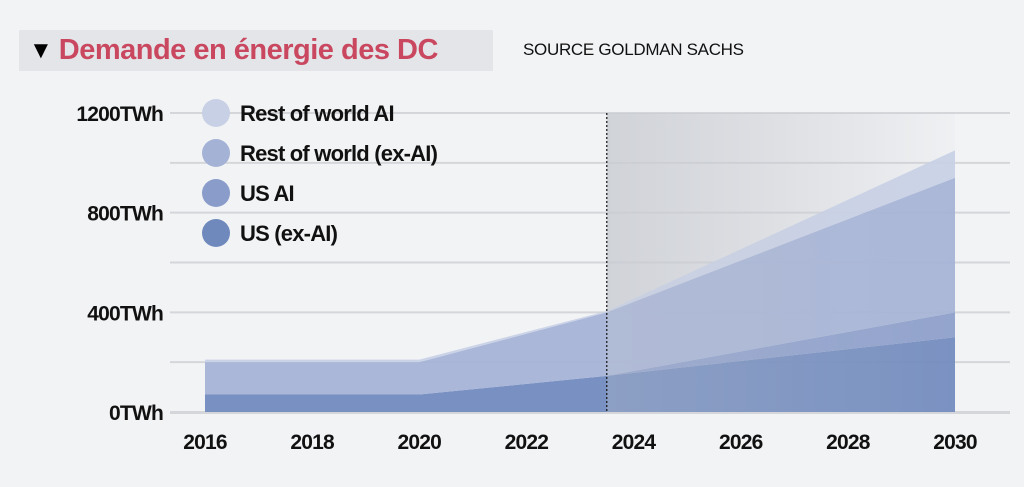 The height and width of the screenshot is (487, 1024). I want to click on y-tick-label: 0TWh, so click(136, 413).